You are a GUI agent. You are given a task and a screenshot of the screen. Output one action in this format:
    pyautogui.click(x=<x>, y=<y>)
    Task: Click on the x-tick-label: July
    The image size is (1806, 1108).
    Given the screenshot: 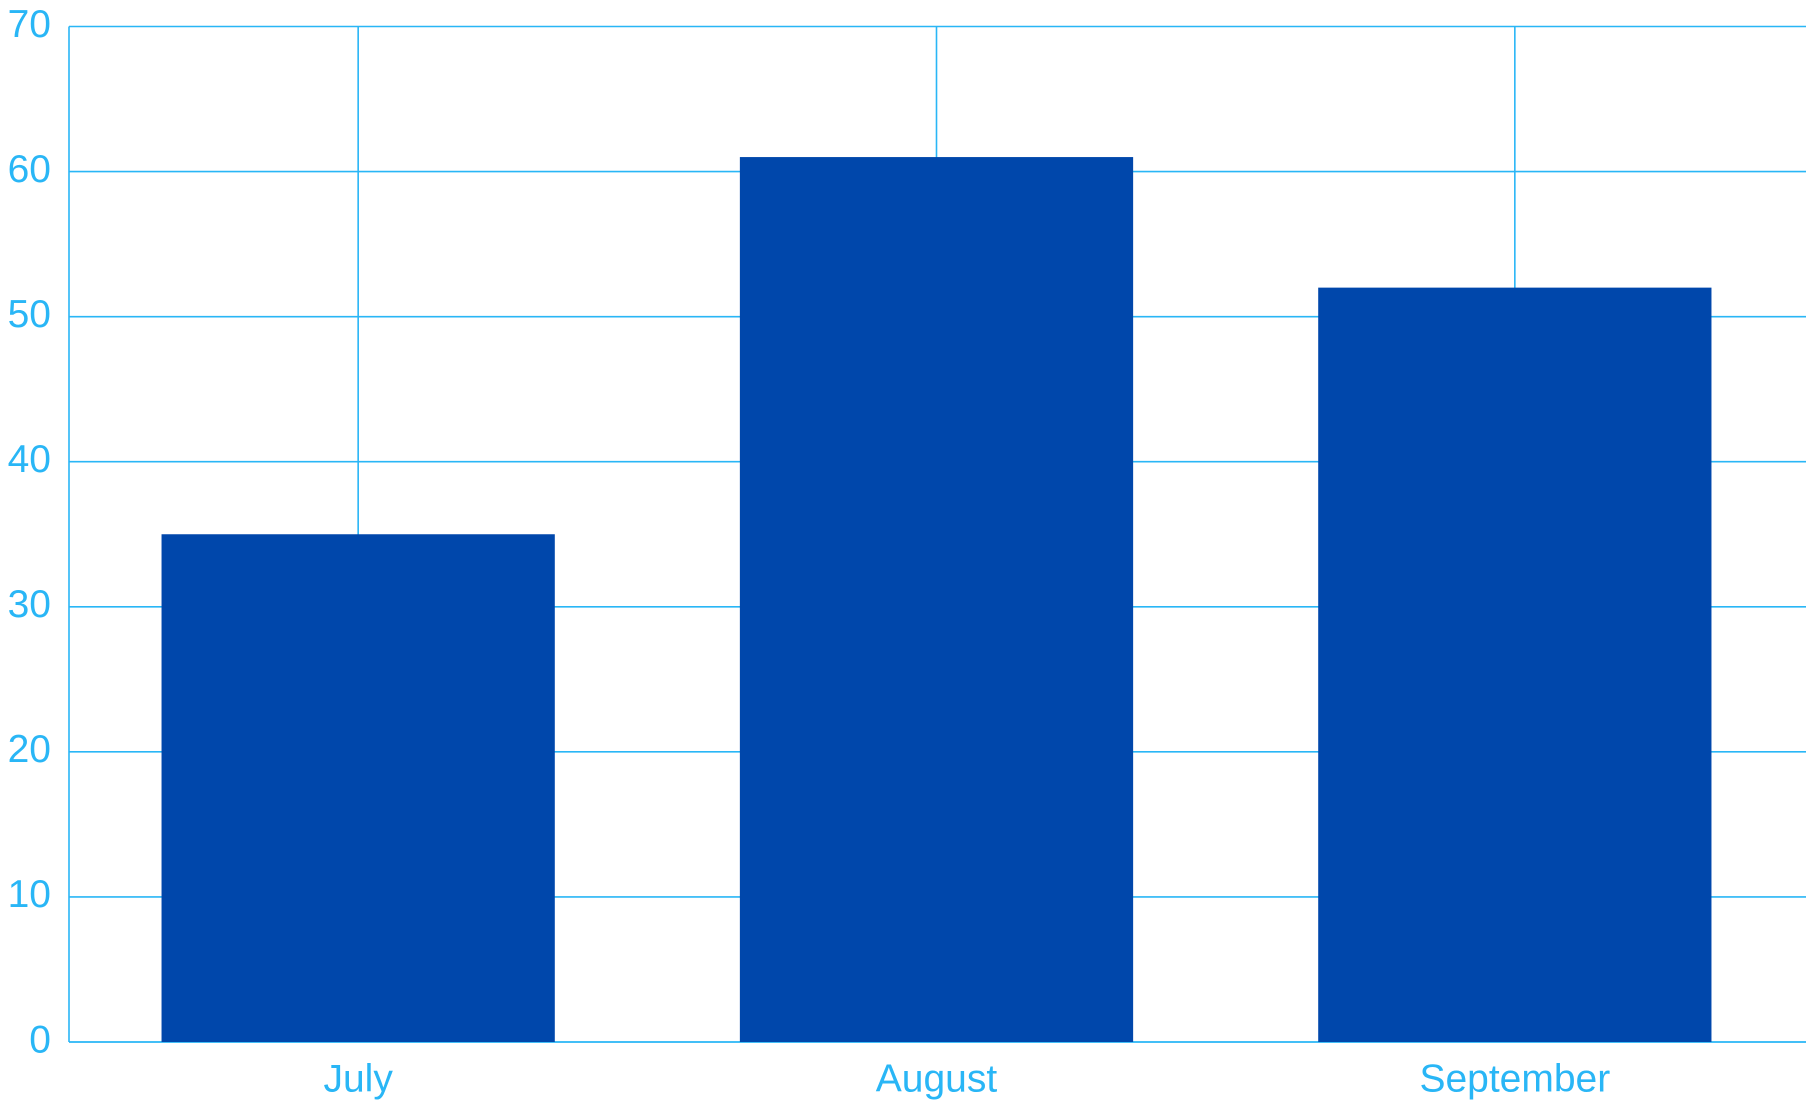 What is the action you would take?
    pyautogui.click(x=358, y=1078)
    